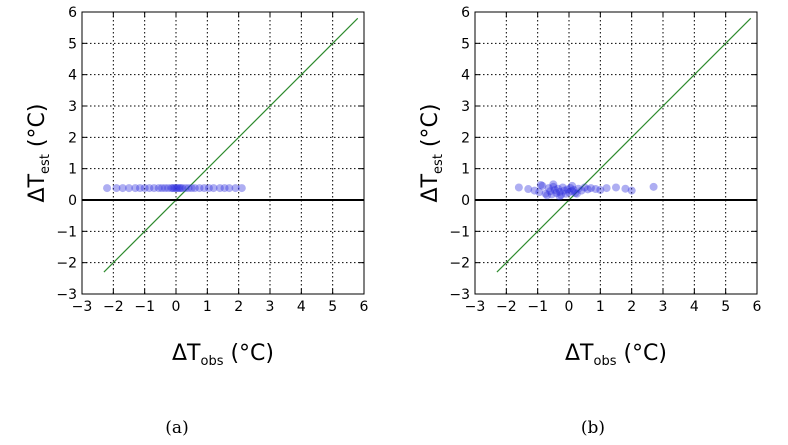 Image resolution: width=788 pixels, height=445 pixels. I want to click on x-tick-label: 3, so click(270, 307).